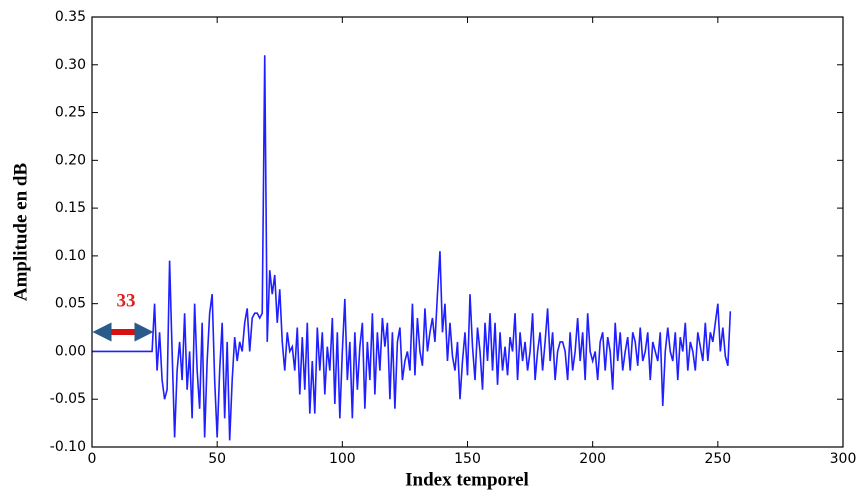  What do you see at coordinates (70, 65) in the screenshot?
I see `y-tick-label: 0.30` at bounding box center [70, 65].